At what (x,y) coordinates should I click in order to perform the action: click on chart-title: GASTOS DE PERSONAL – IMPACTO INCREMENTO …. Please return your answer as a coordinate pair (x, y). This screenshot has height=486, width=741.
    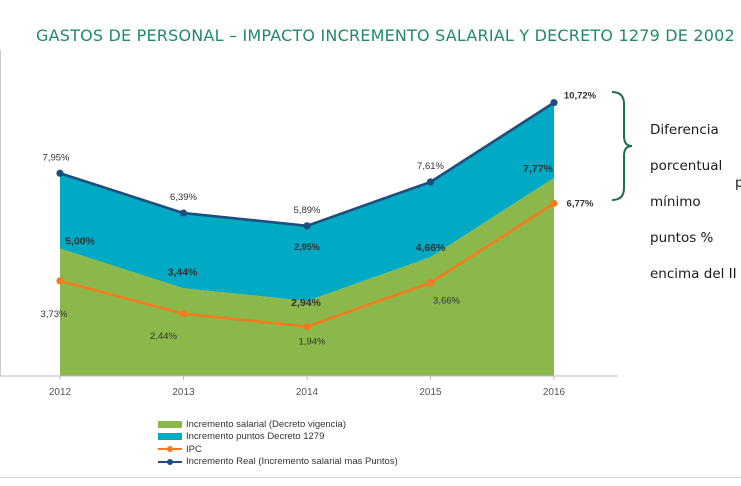
    Looking at the image, I should click on (385, 35).